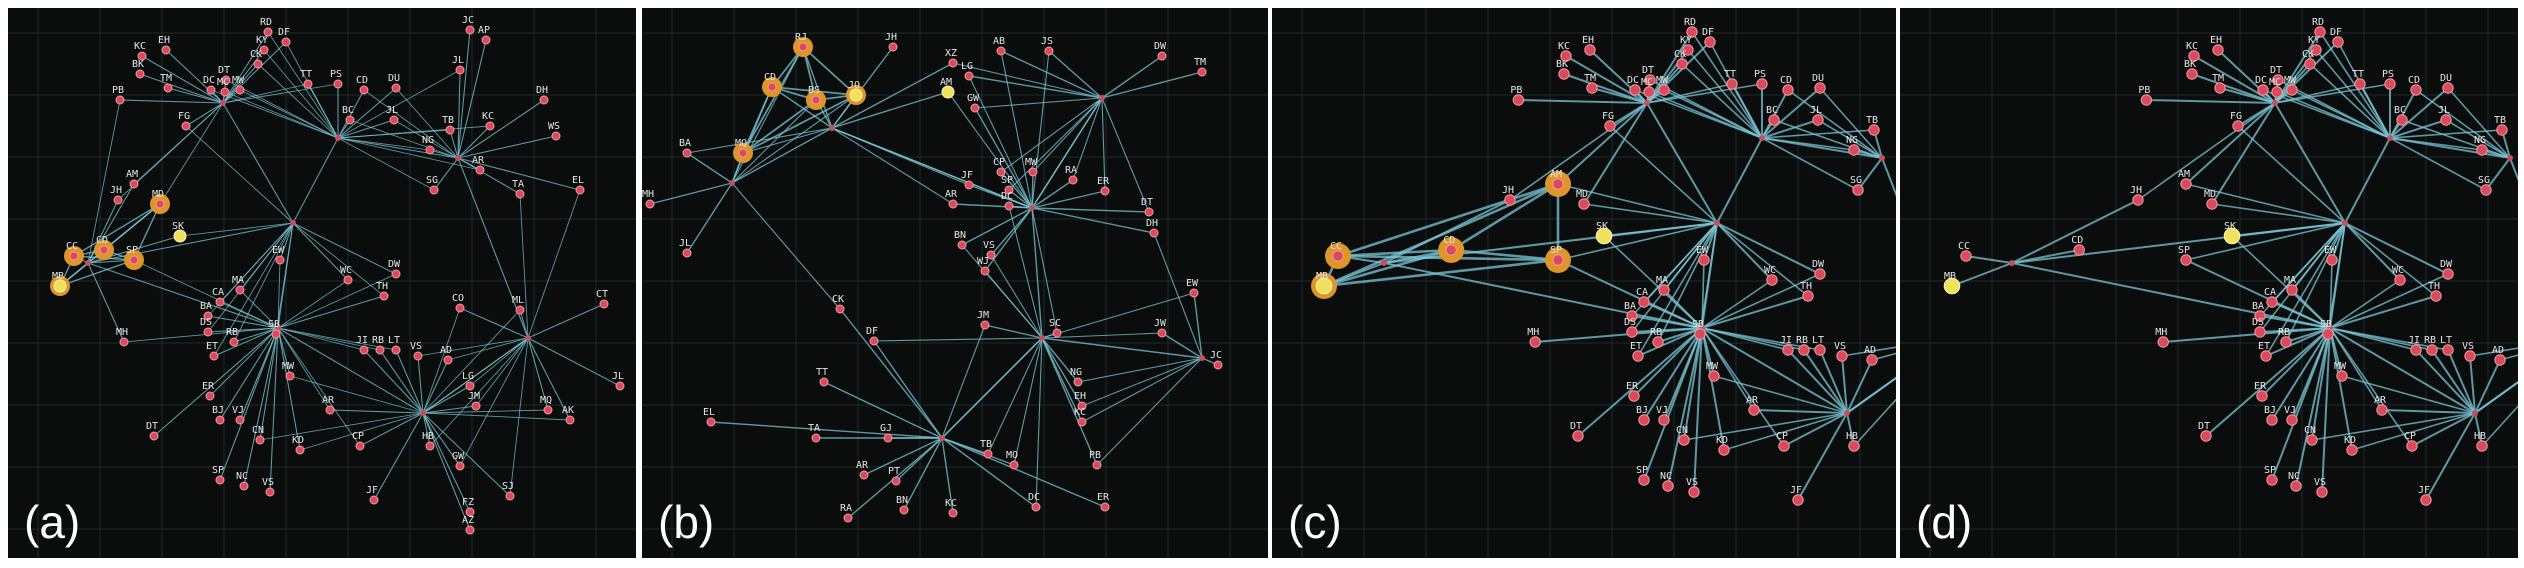  I want to click on node-label: CN, so click(1682, 430).